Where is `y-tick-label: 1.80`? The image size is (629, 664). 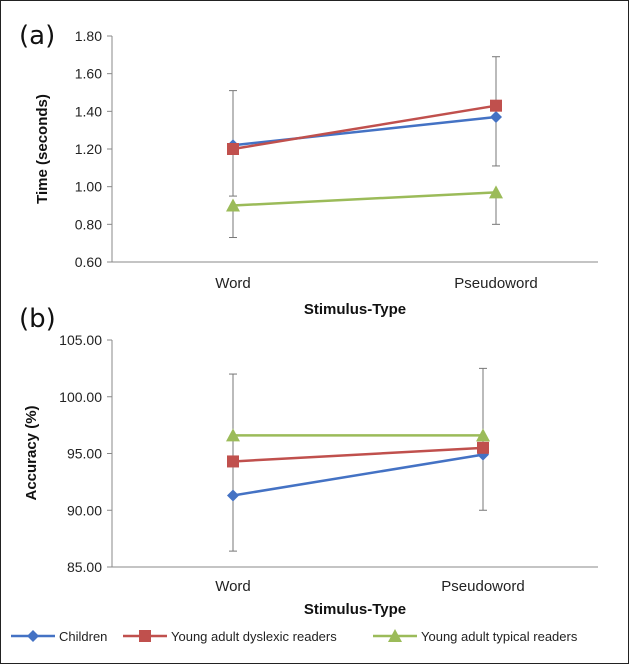
y-tick-label: 1.80 is located at coordinates (88, 36).